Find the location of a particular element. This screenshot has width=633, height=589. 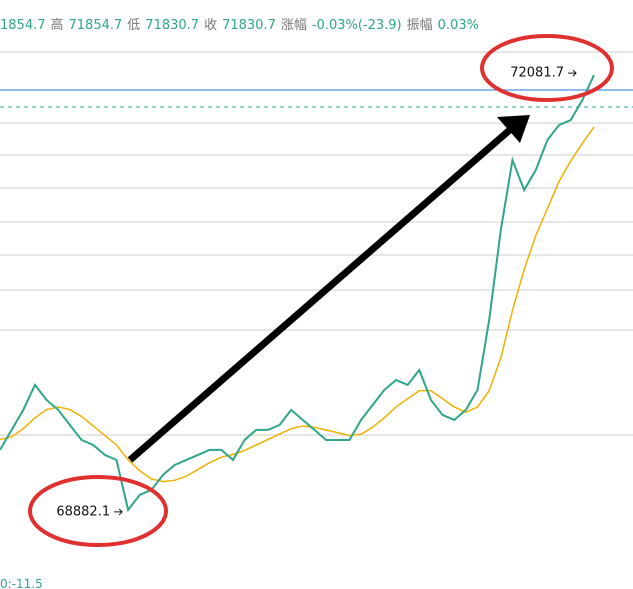

header-item: 涨幅 is located at coordinates (293, 25).